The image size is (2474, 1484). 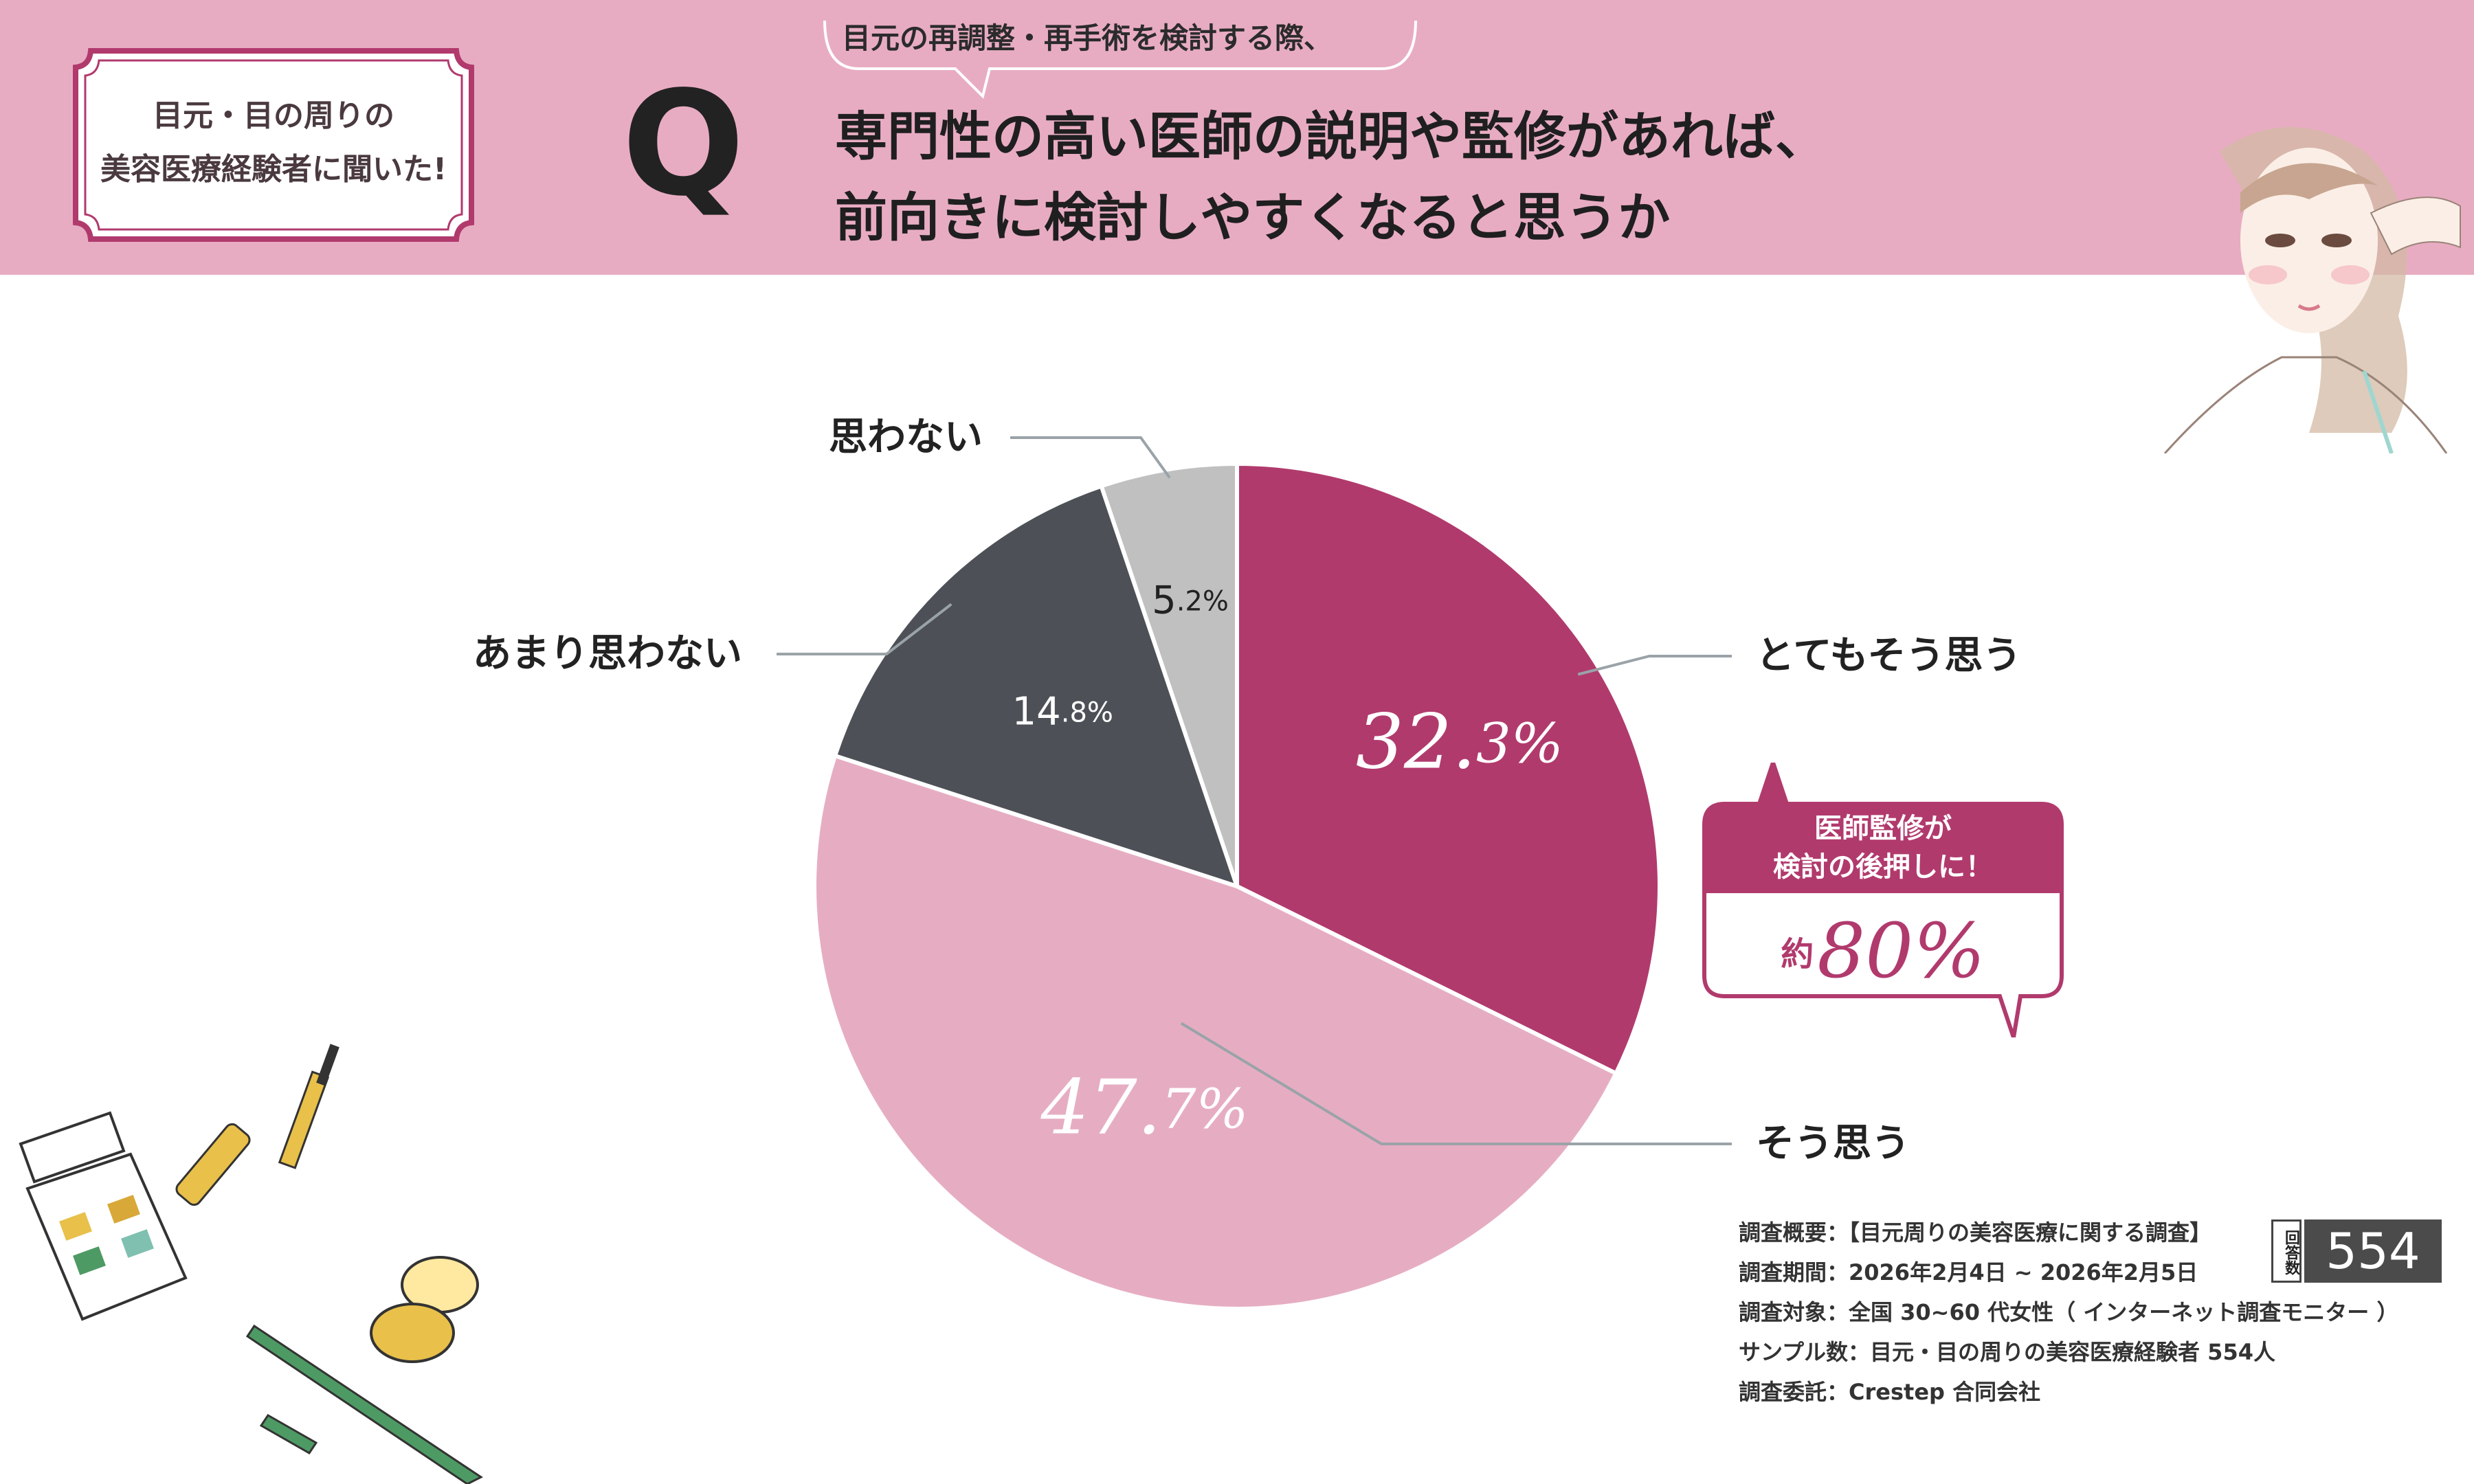 What do you see at coordinates (2312, 290) in the screenshot?
I see `woman-illustration` at bounding box center [2312, 290].